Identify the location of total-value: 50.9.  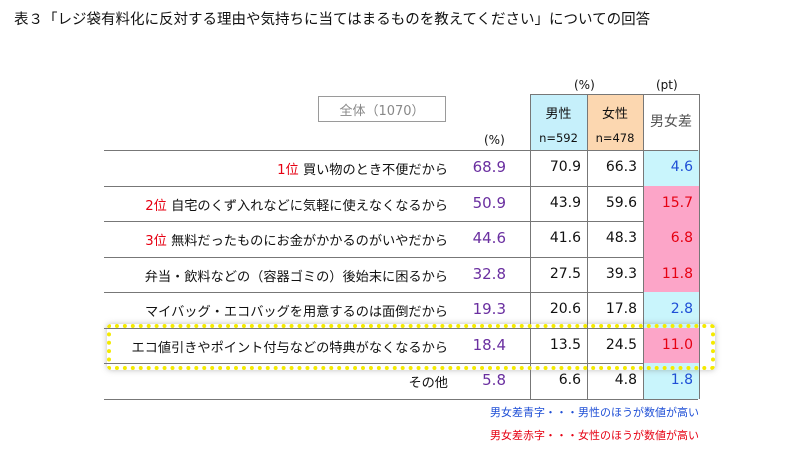
(489, 202).